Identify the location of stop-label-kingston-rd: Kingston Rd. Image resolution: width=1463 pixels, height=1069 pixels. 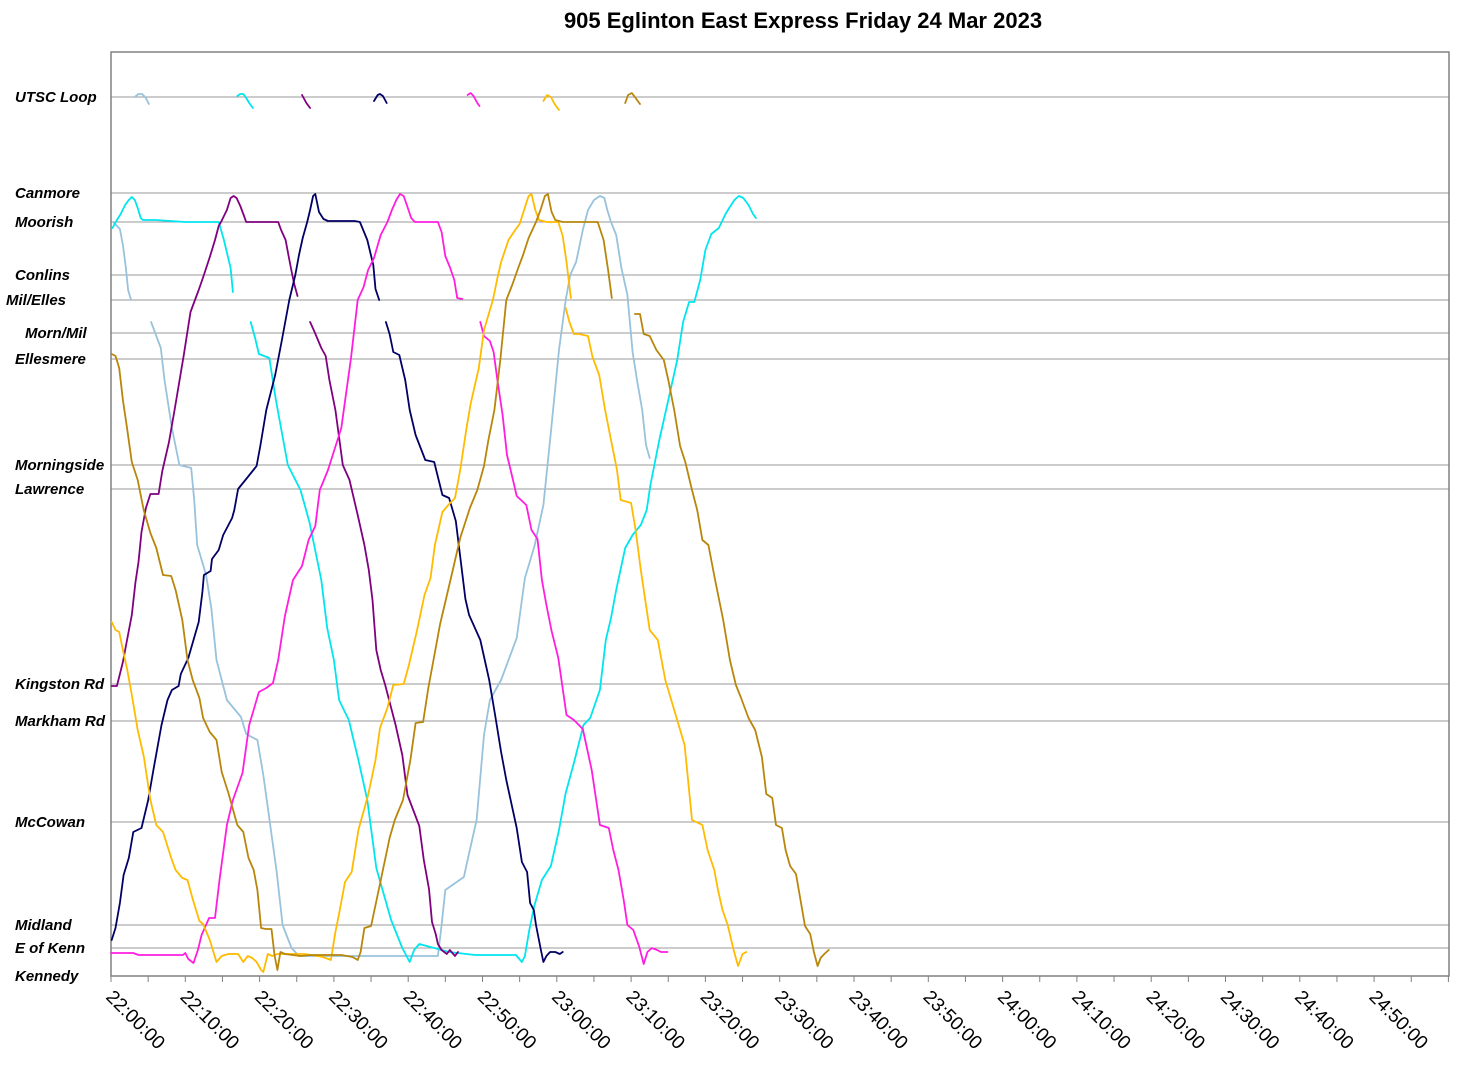
(60, 684).